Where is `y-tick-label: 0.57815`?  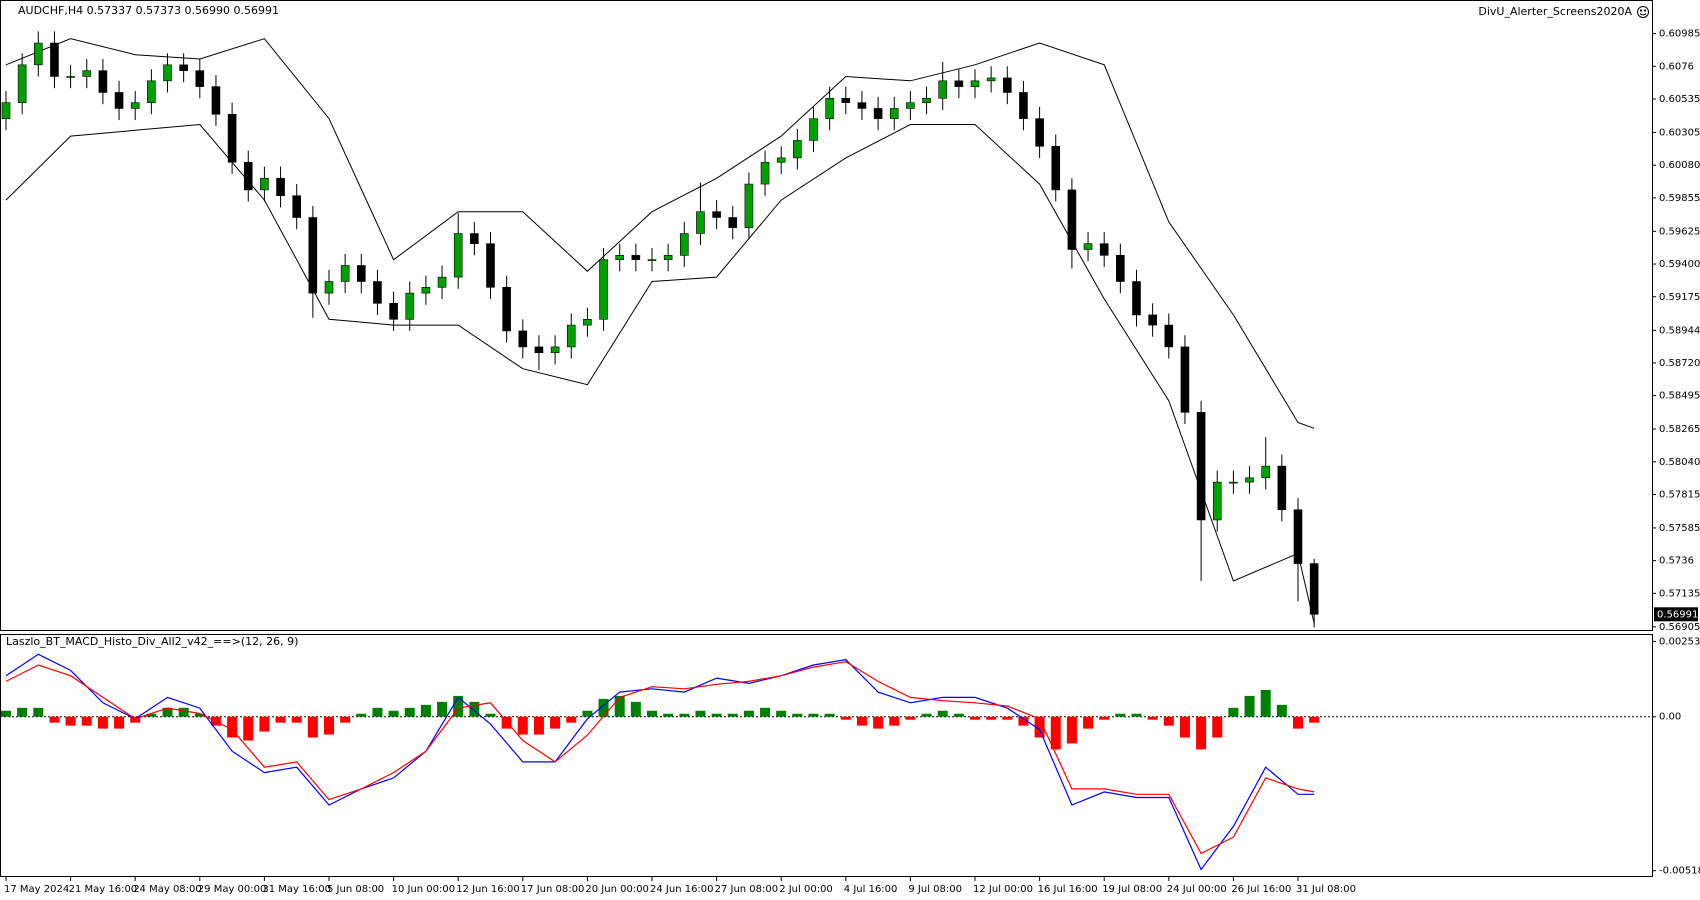
y-tick-label: 0.57815 is located at coordinates (1679, 494).